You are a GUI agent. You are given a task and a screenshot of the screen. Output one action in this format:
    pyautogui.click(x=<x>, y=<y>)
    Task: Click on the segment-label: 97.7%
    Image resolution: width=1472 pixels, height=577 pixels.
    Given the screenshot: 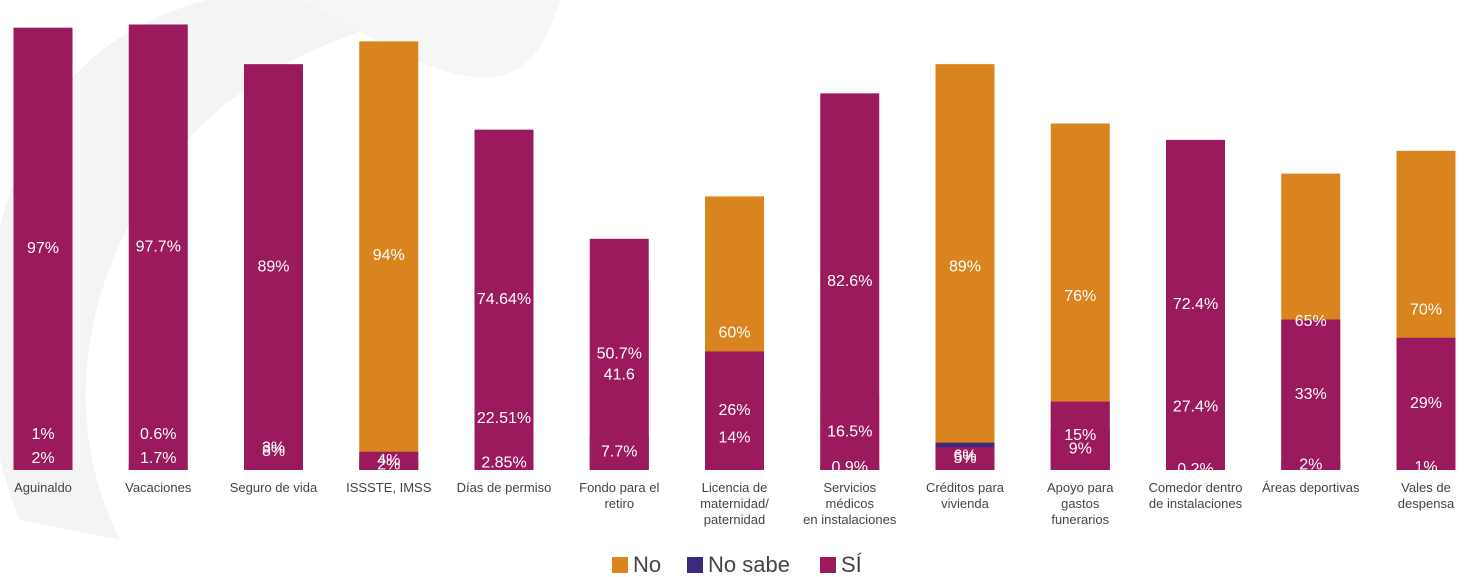 What is the action you would take?
    pyautogui.click(x=158, y=246)
    